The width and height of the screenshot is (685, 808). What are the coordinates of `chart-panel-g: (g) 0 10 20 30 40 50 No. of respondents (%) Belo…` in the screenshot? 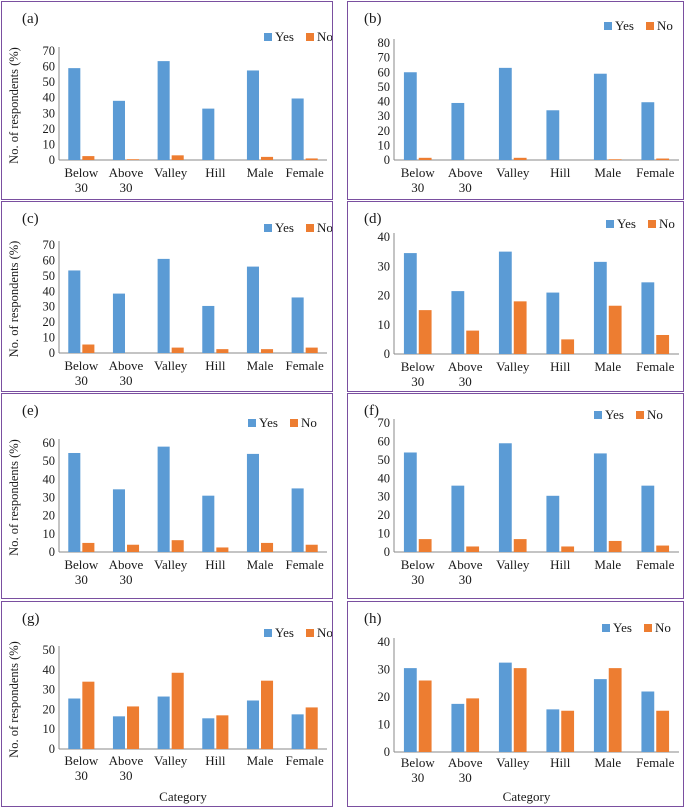 It's located at (167, 704).